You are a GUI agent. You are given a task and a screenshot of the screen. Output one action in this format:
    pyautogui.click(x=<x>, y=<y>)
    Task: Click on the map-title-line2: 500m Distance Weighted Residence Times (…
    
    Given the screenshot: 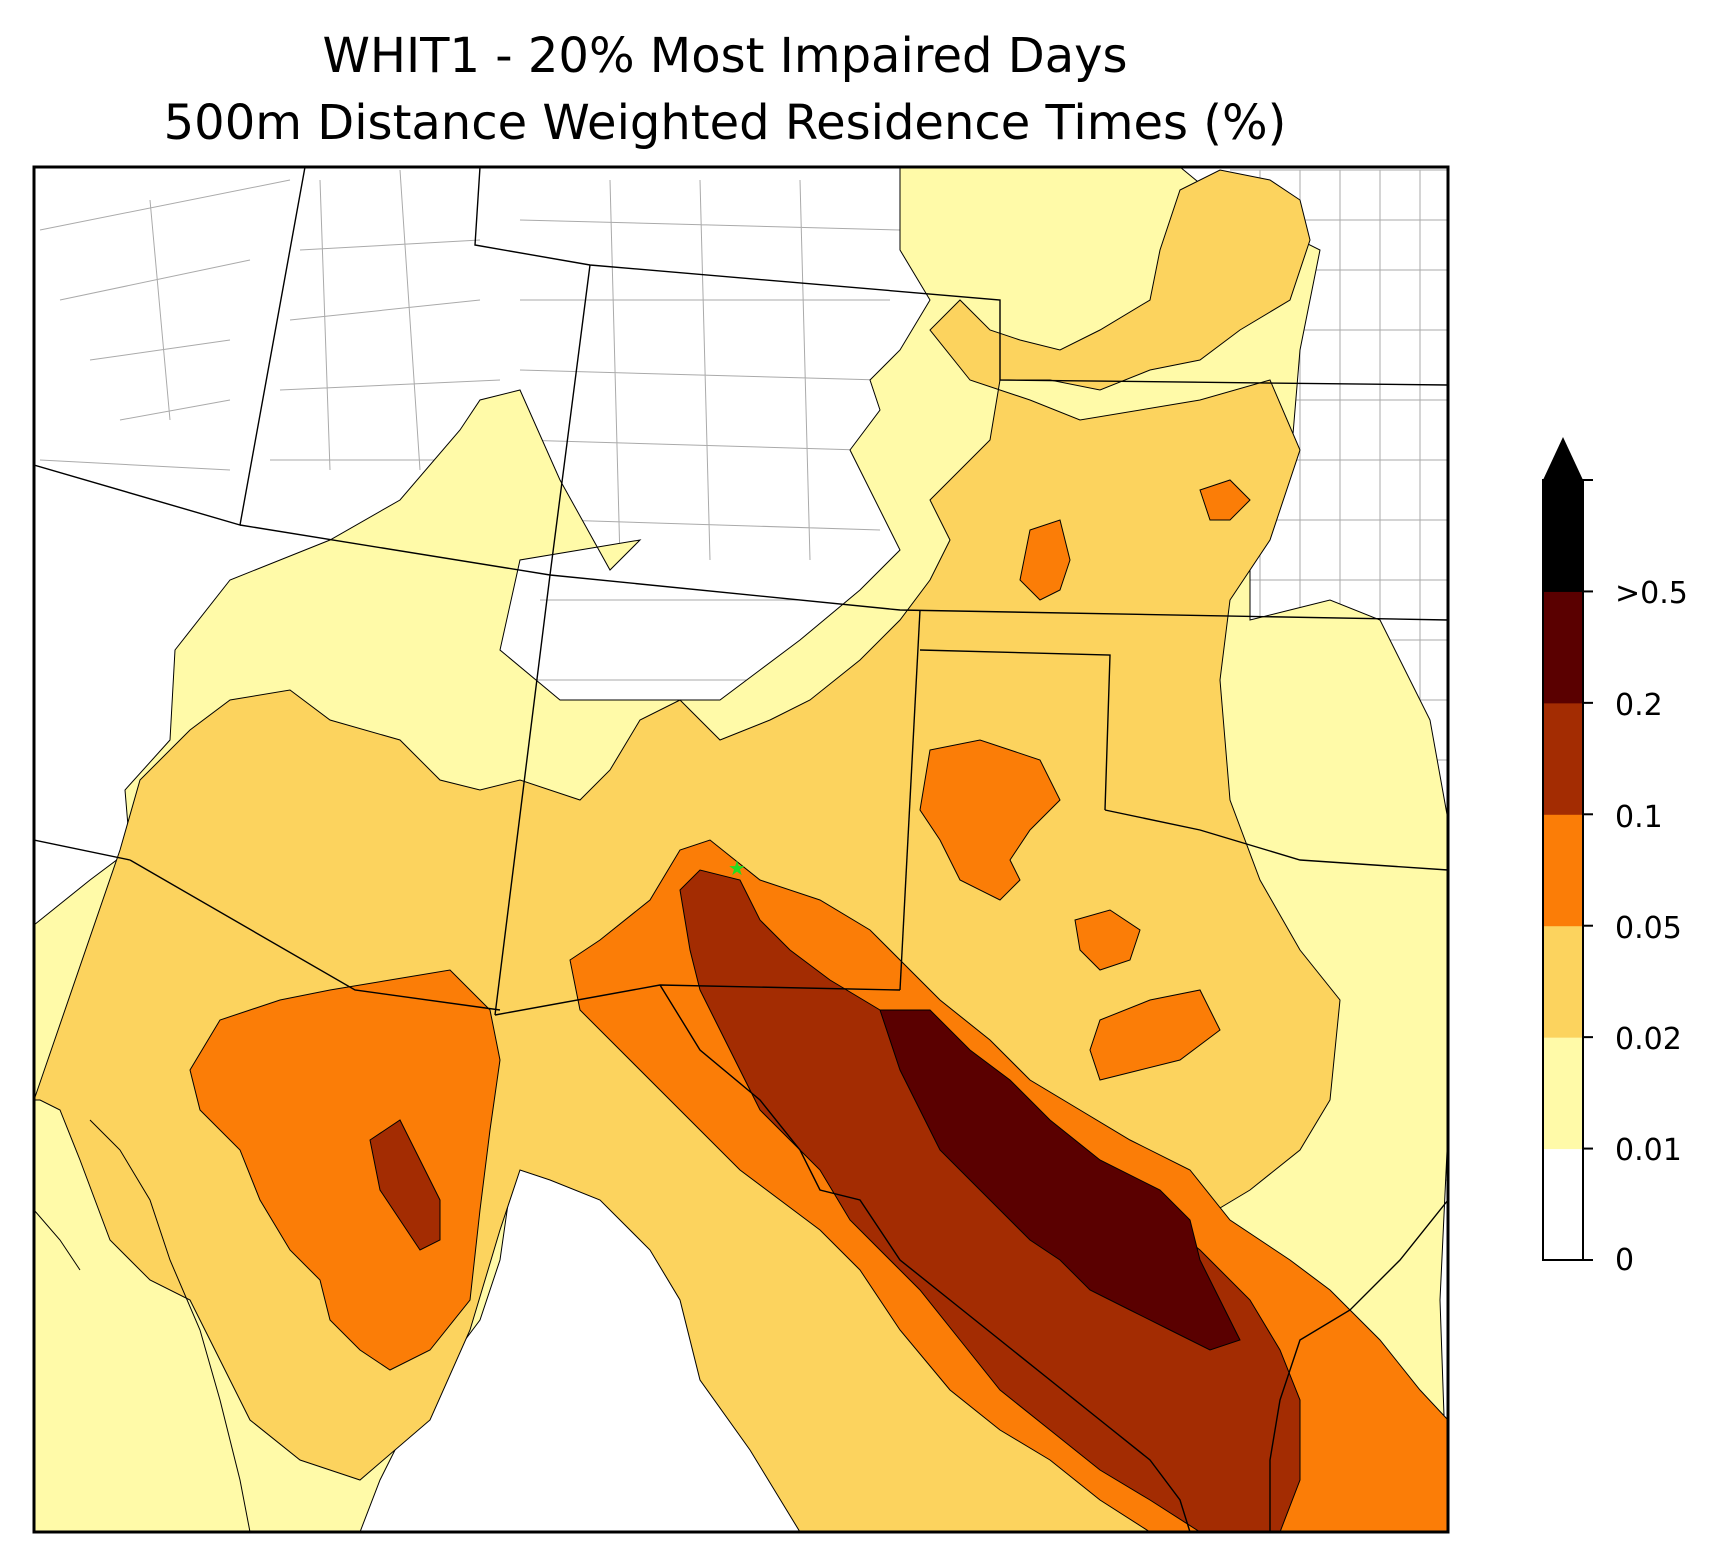 What is the action you would take?
    pyautogui.click(x=725, y=123)
    